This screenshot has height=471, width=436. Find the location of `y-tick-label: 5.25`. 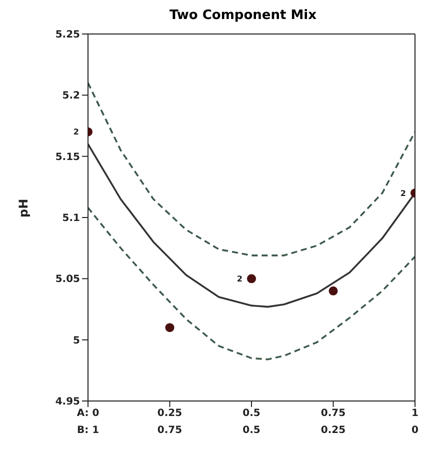

y-tick-label: 5.25 is located at coordinates (67, 35).